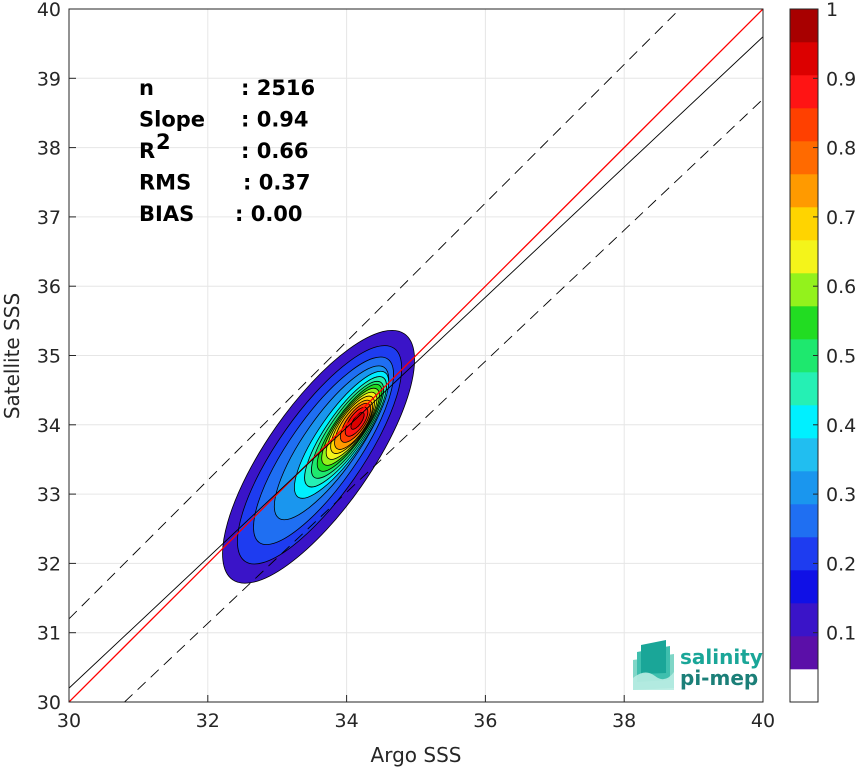  Describe the element at coordinates (832, 10) in the screenshot. I see `colorbar-tick-label-9: 1` at that location.